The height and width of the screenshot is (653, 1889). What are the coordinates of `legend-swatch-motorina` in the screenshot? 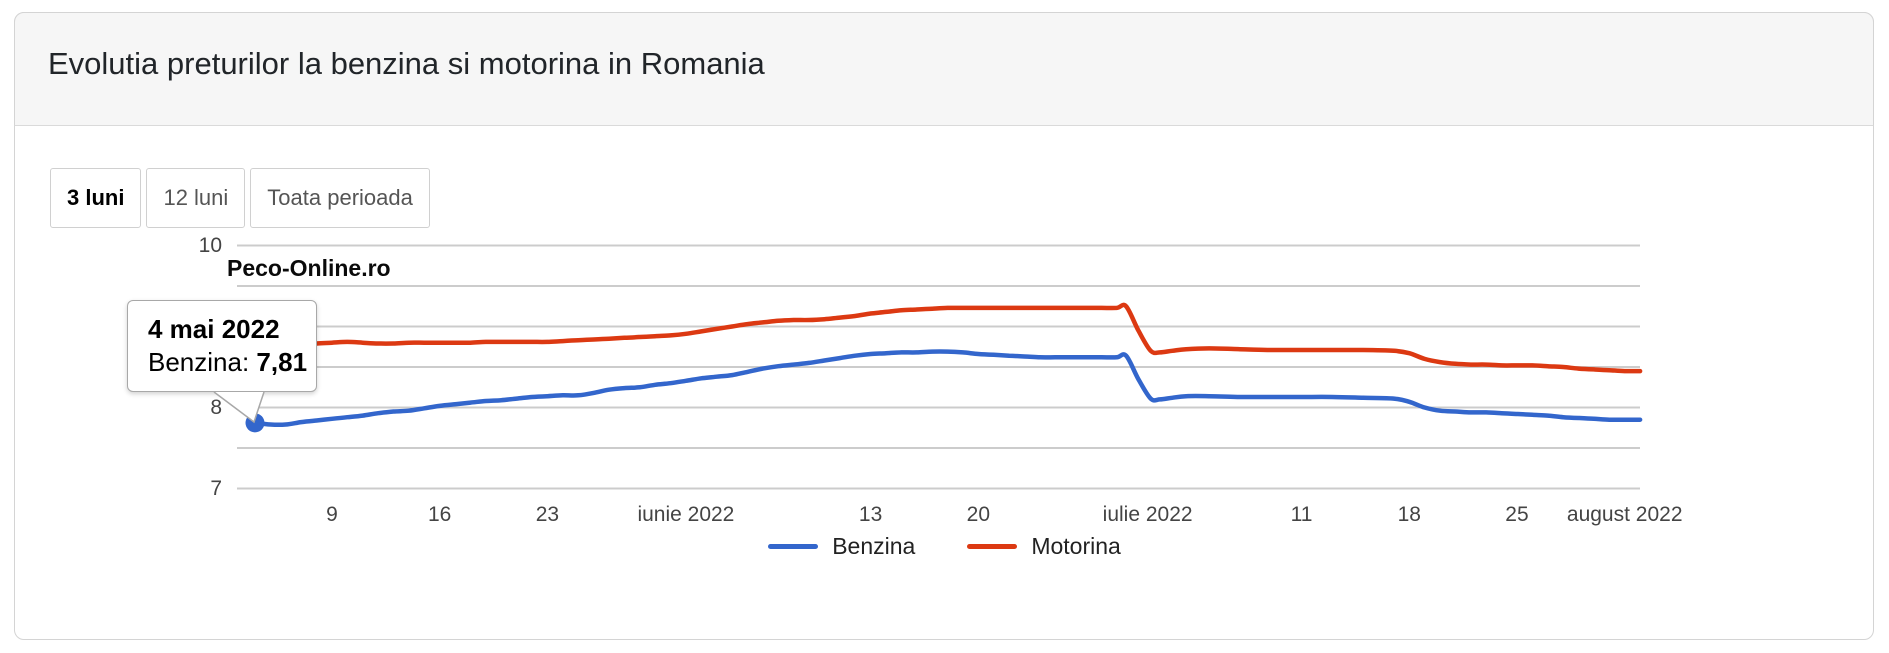 It's located at (992, 546).